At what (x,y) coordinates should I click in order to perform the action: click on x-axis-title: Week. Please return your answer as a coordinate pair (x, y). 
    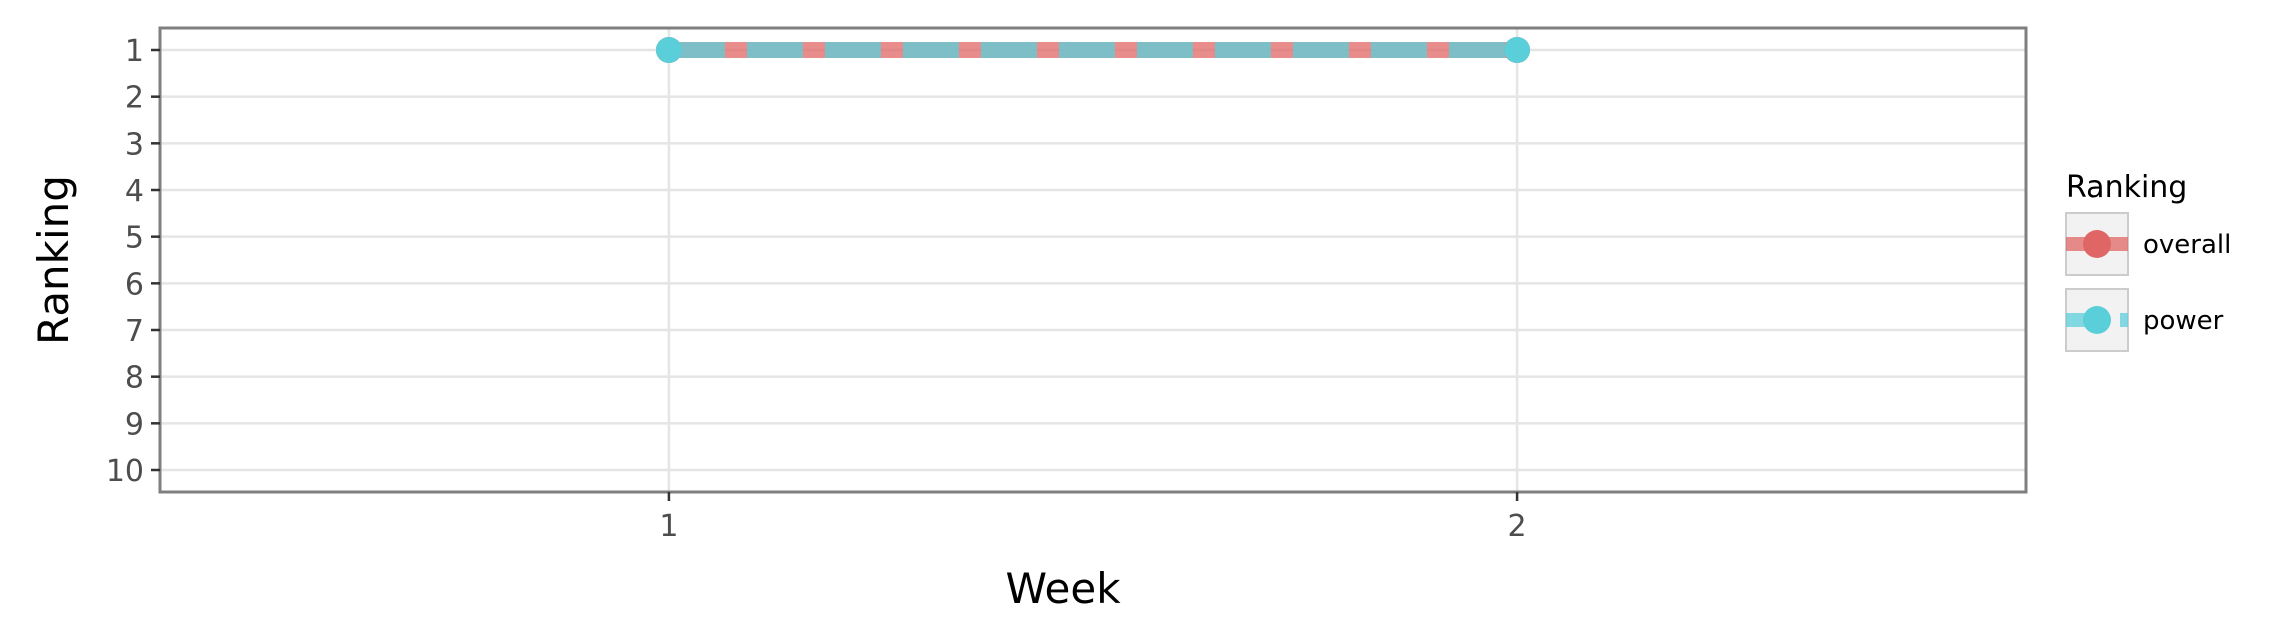
    Looking at the image, I should click on (1063, 588).